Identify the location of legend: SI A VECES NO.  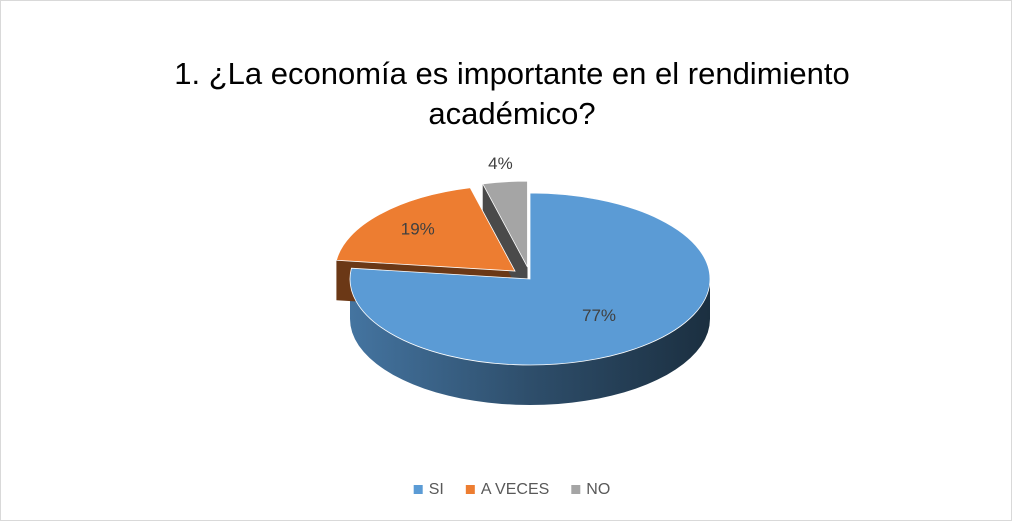
(511, 489).